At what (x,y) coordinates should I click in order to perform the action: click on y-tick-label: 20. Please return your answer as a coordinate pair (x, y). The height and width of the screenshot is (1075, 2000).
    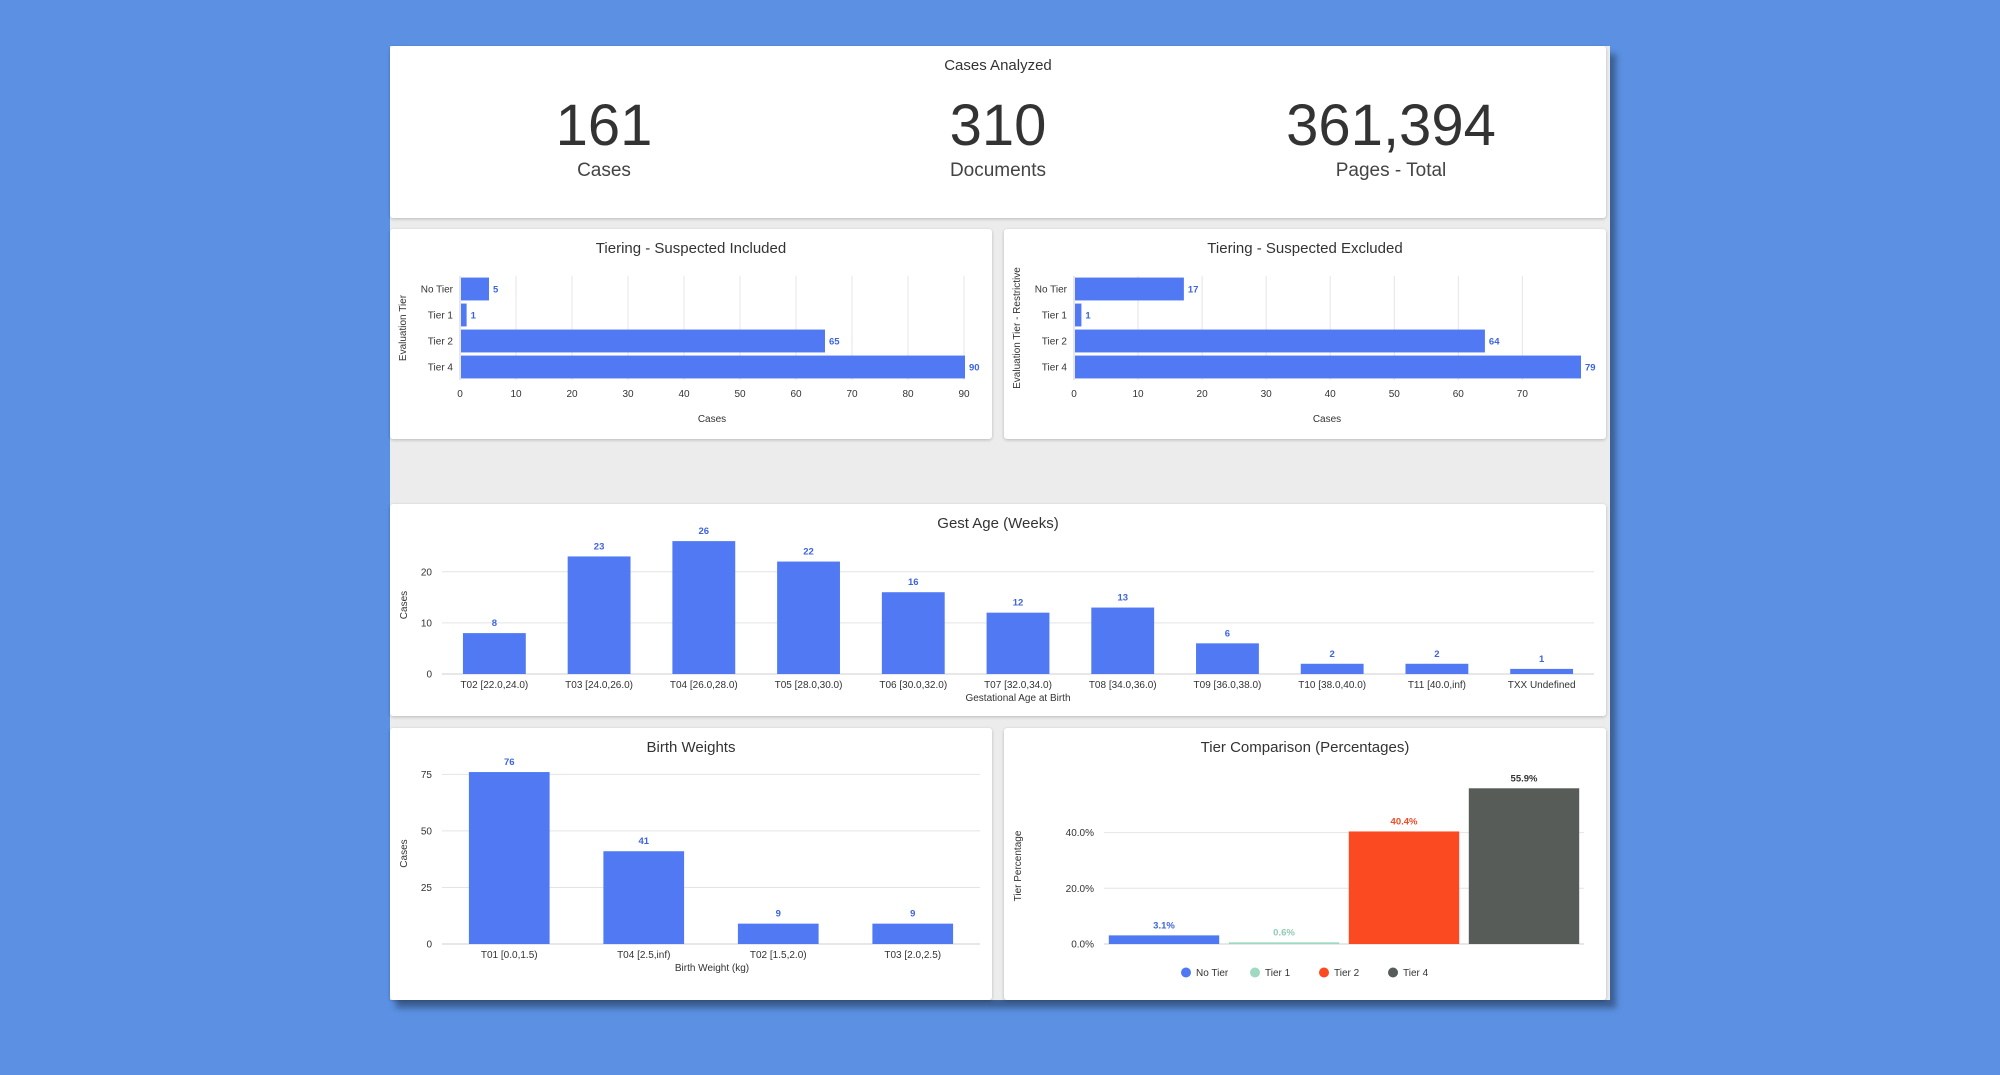
    Looking at the image, I should click on (427, 572).